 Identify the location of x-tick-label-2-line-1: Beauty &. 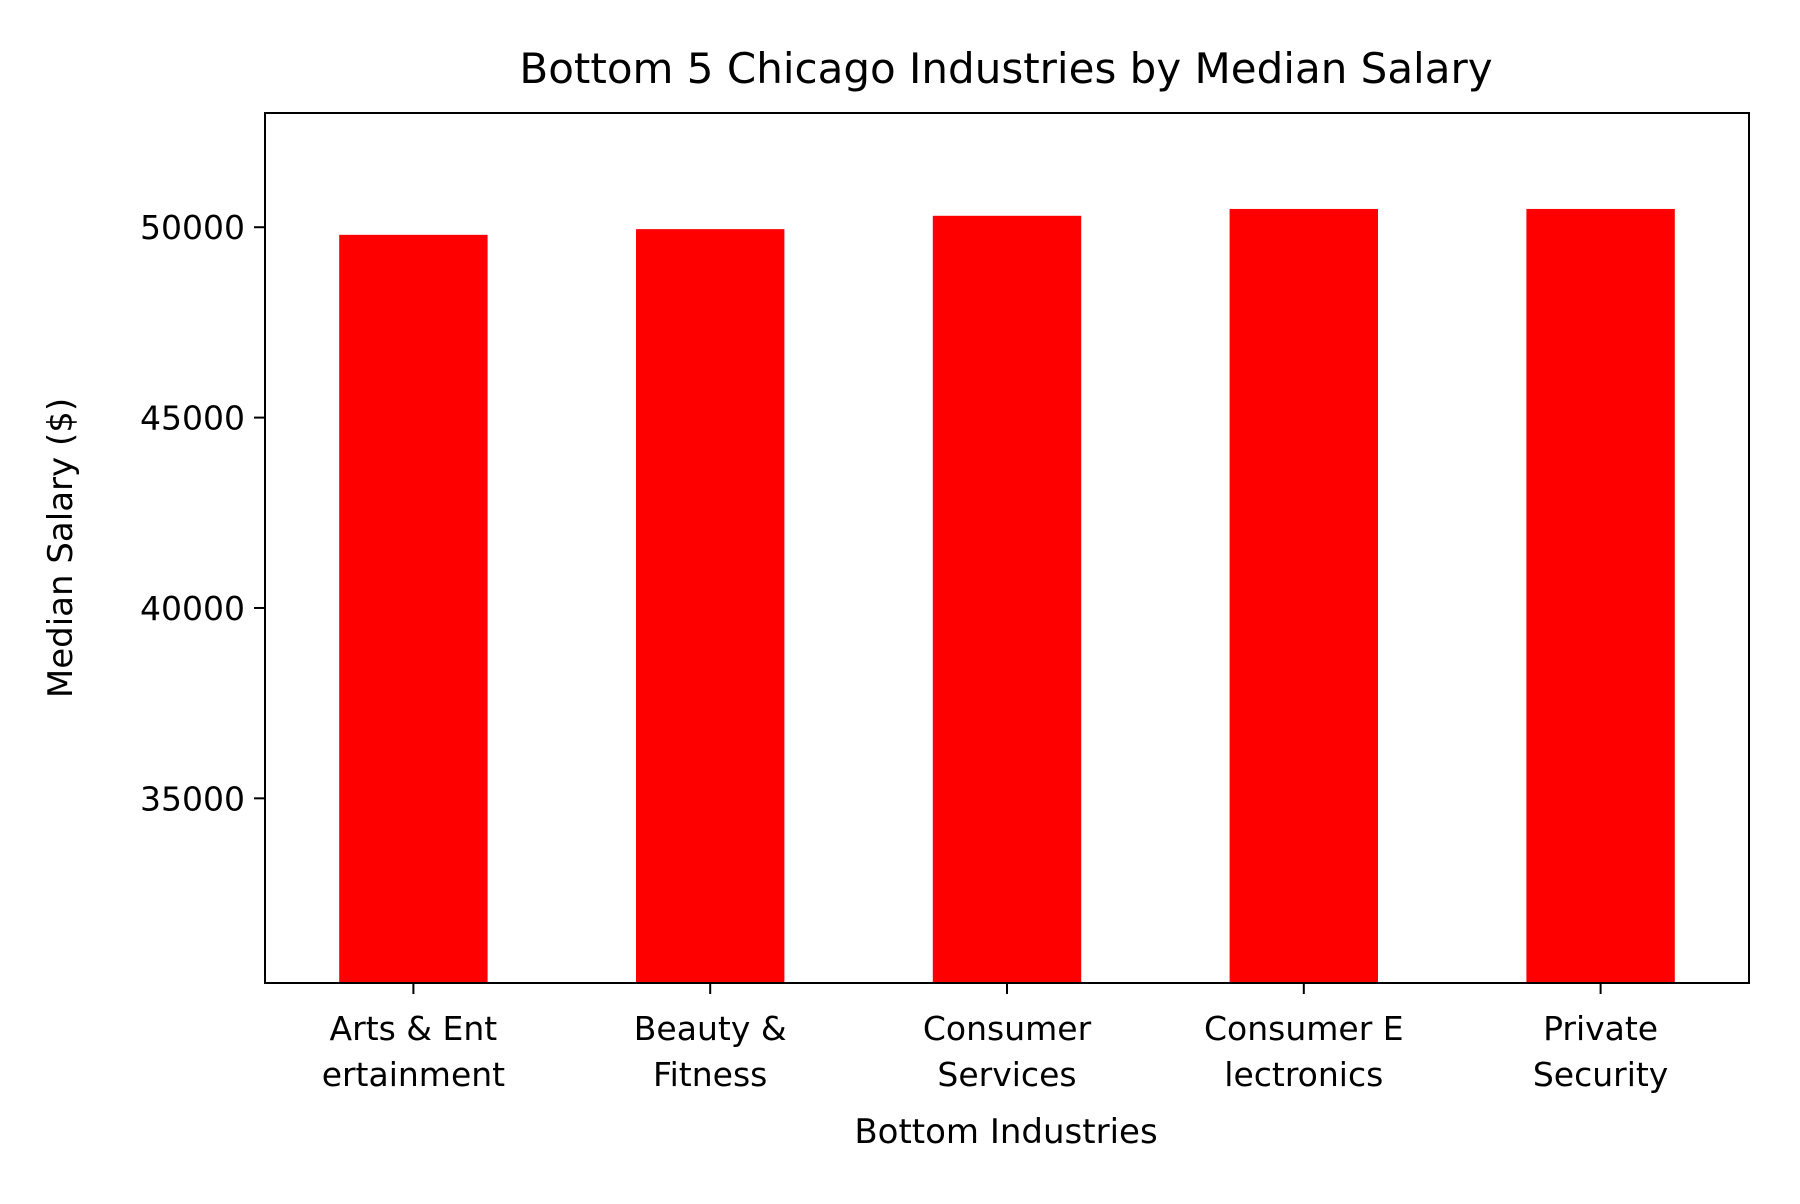
(710, 1028).